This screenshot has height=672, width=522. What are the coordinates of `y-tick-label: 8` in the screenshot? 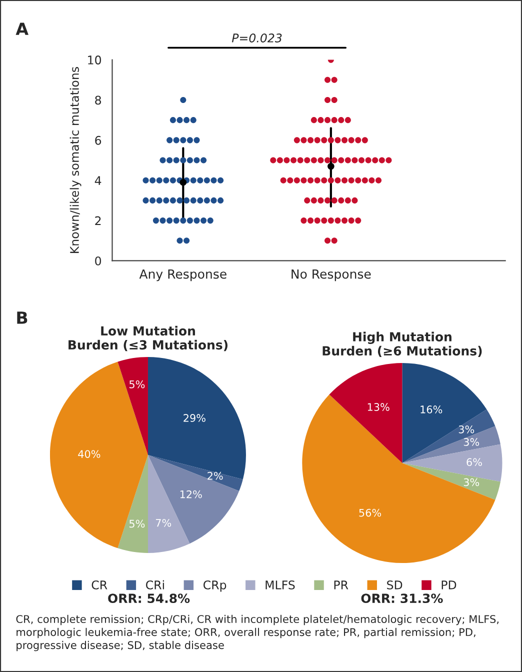 It's located at (98, 100).